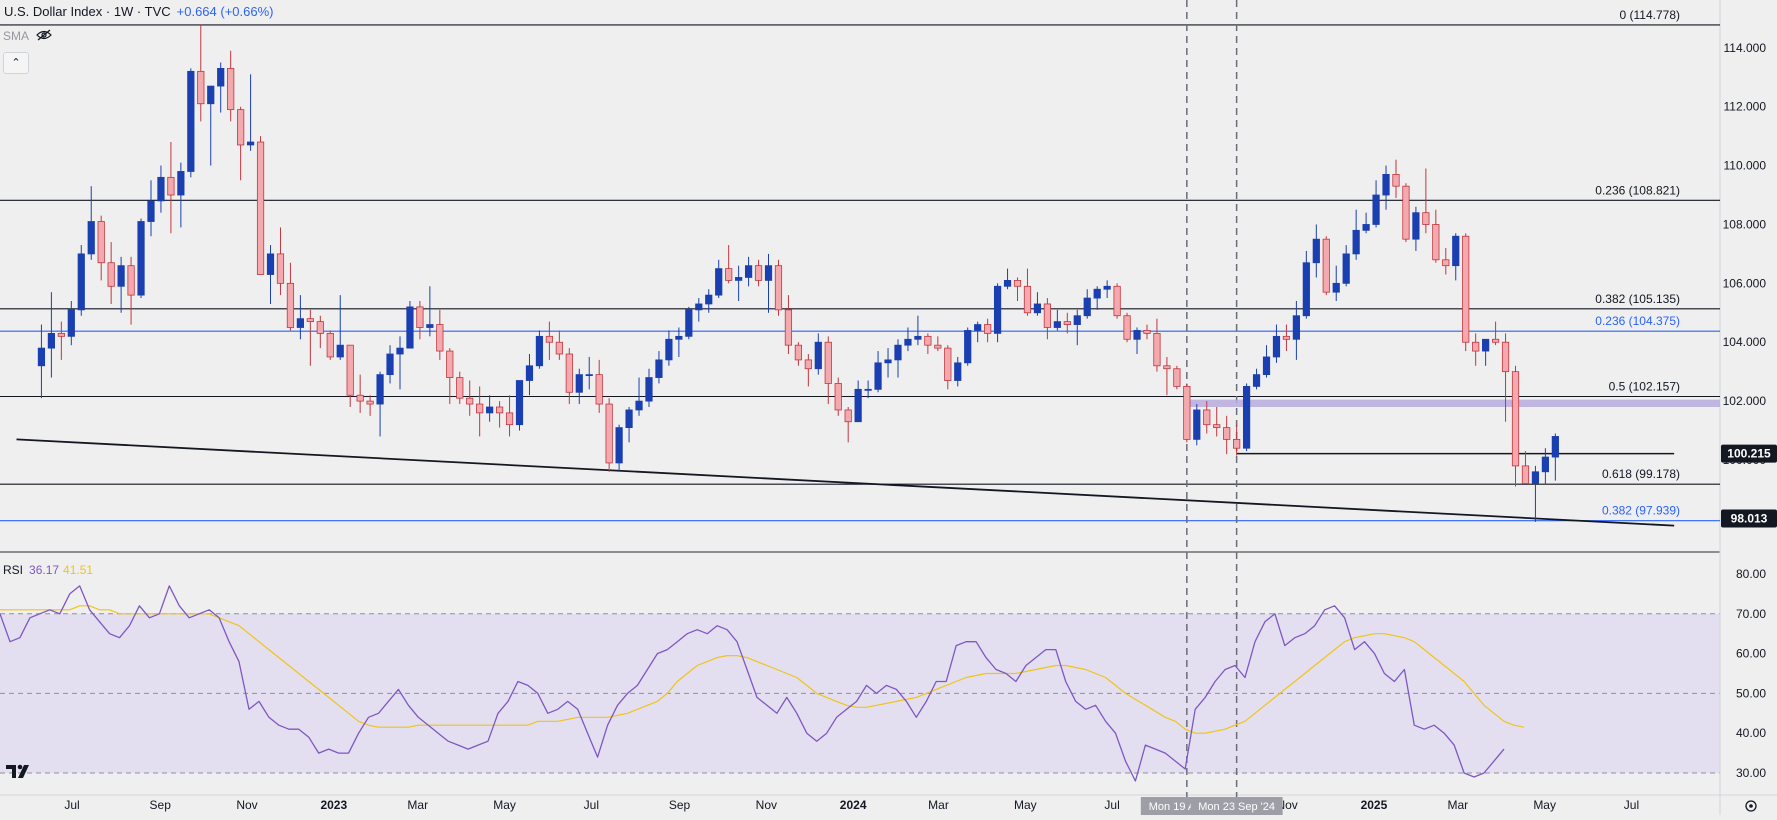 This screenshot has width=1777, height=820. Describe the element at coordinates (87, 11) in the screenshot. I see `symbol-title: U.S. Dollar Index · 1W · TVC` at that location.